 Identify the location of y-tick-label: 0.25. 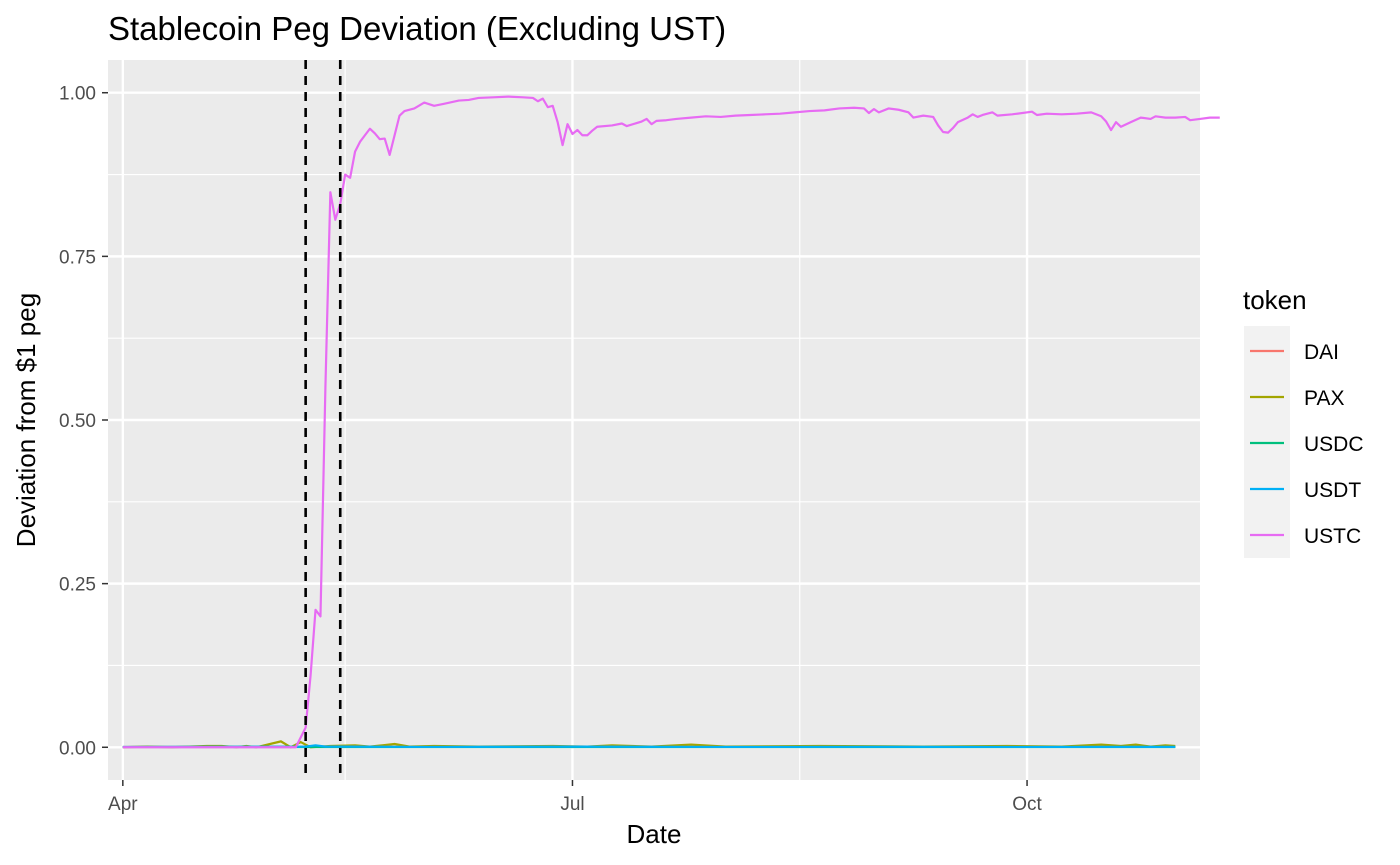
(77, 585).